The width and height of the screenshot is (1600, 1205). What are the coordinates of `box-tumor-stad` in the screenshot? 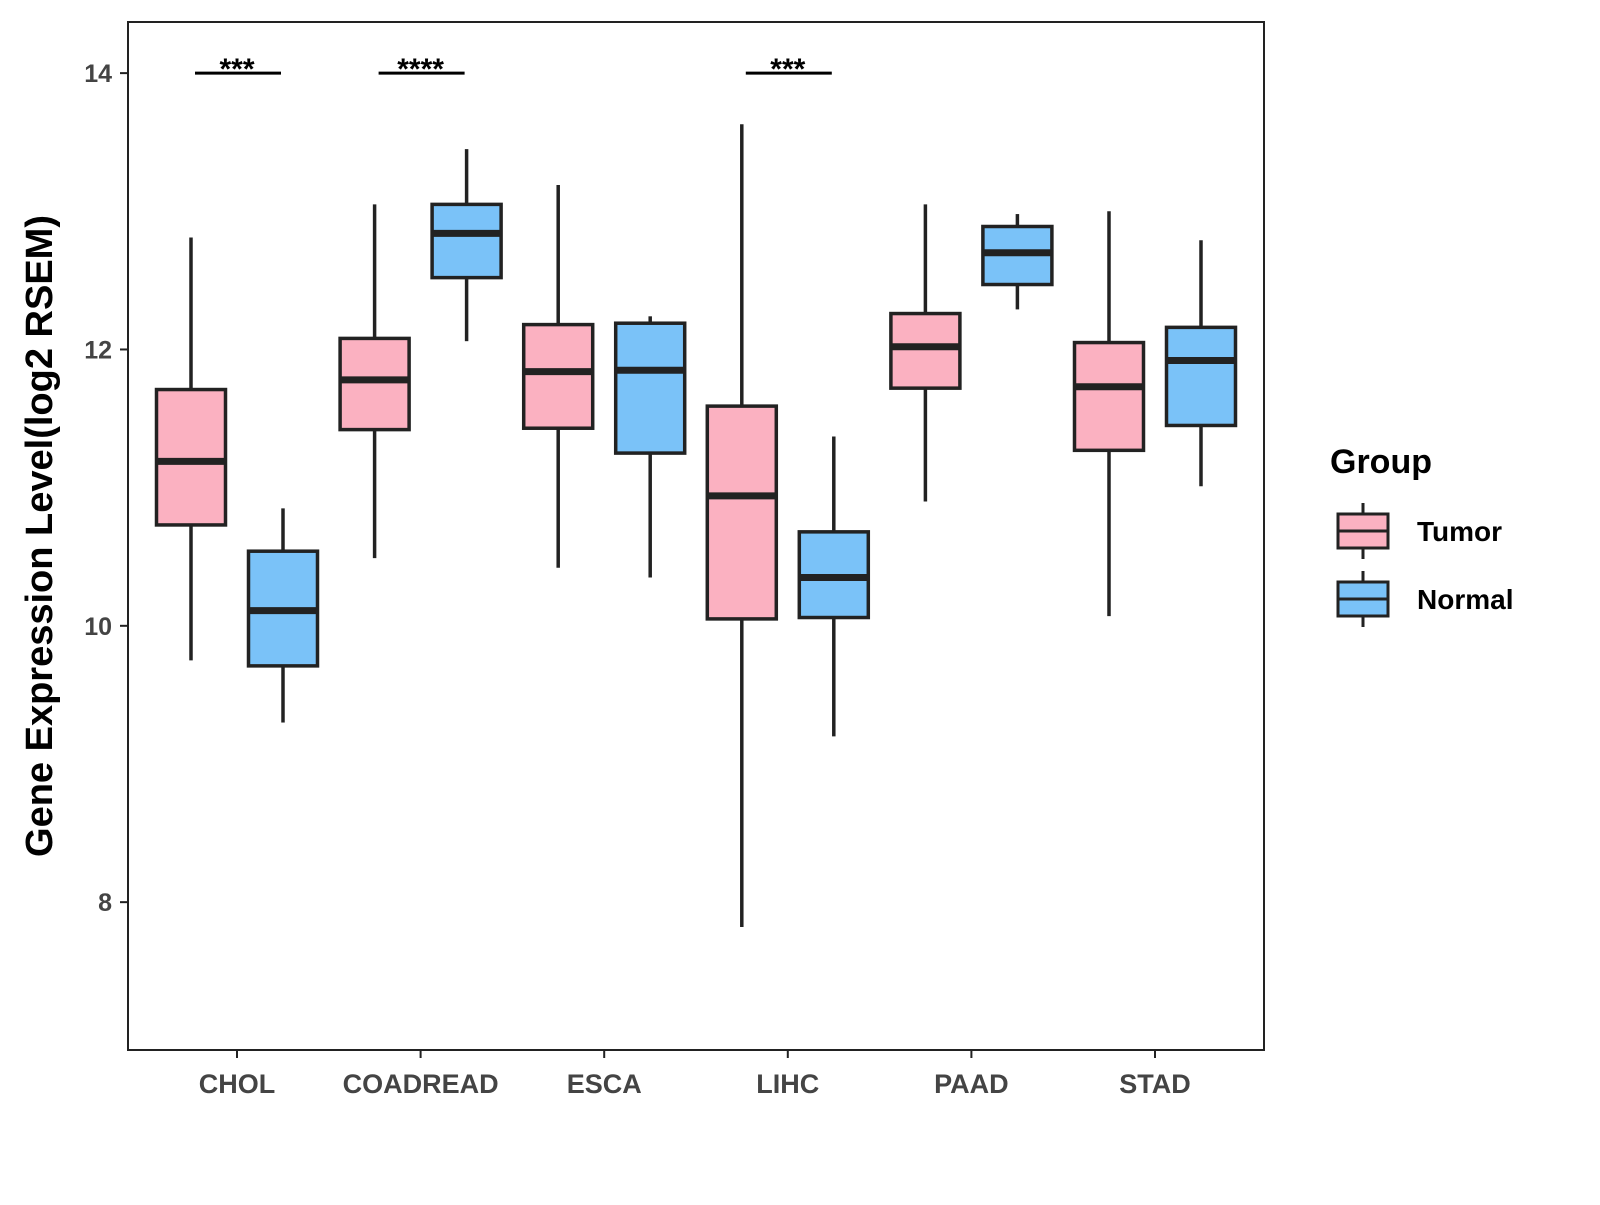 It's located at (1109, 414).